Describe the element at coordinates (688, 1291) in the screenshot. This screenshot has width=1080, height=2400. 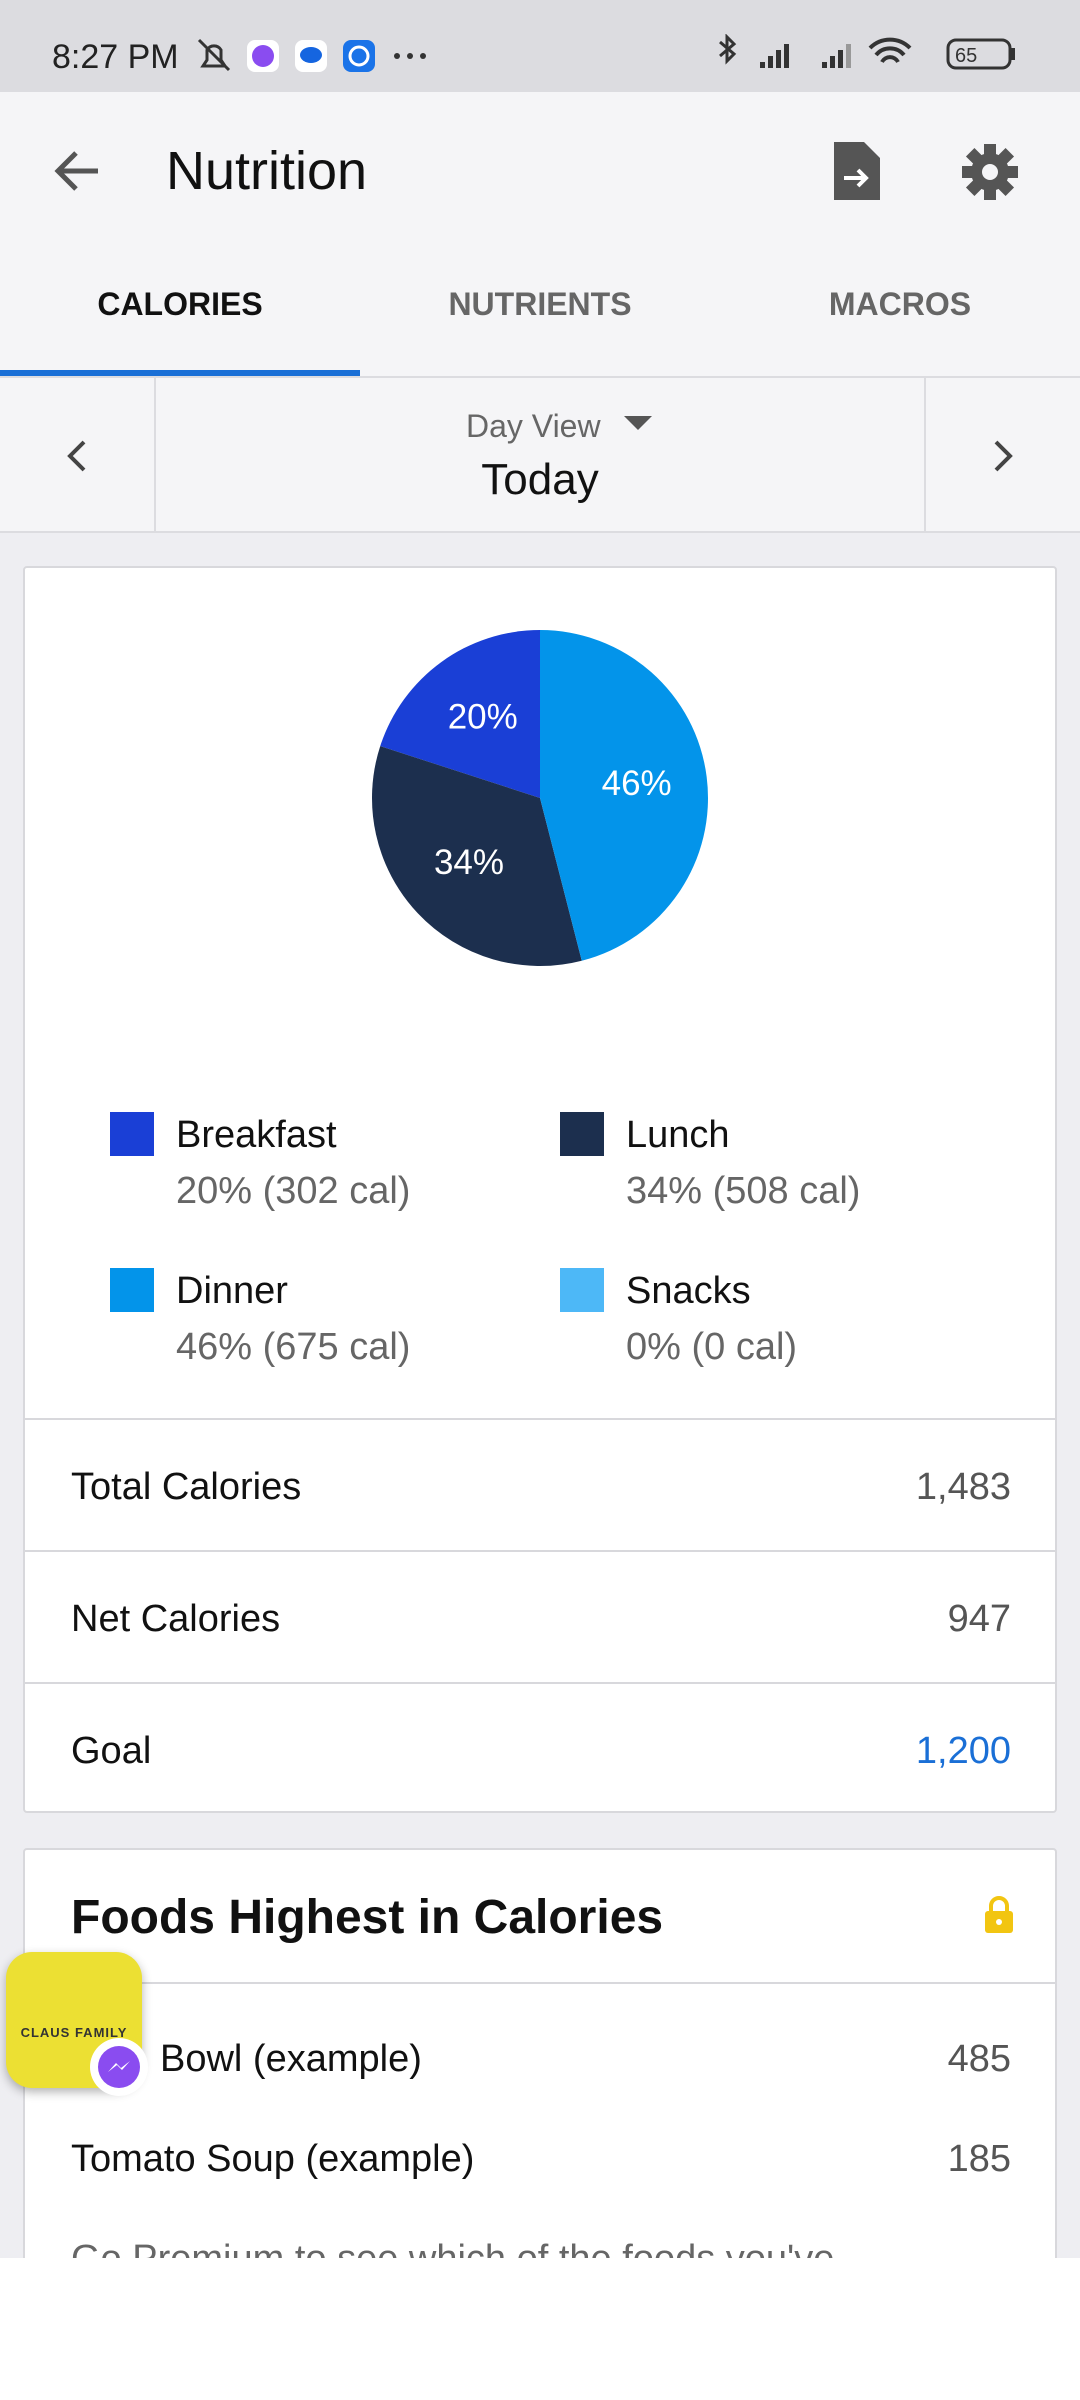
I see `legend-label: Snacks` at that location.